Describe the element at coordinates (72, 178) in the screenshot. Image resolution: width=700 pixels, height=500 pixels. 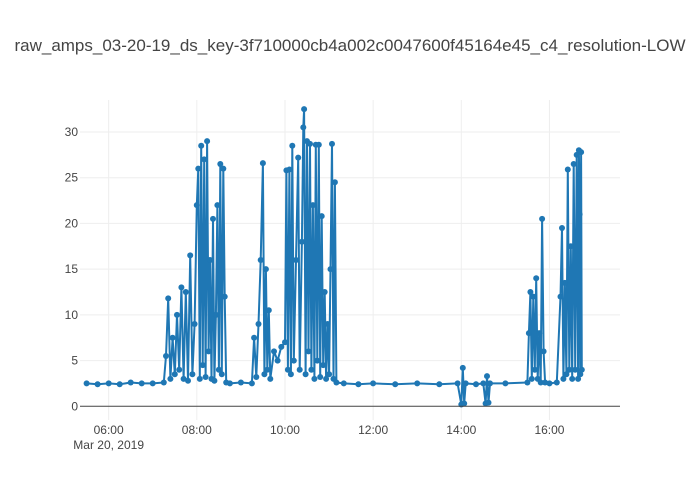
I see `y-tick-label: 25` at that location.